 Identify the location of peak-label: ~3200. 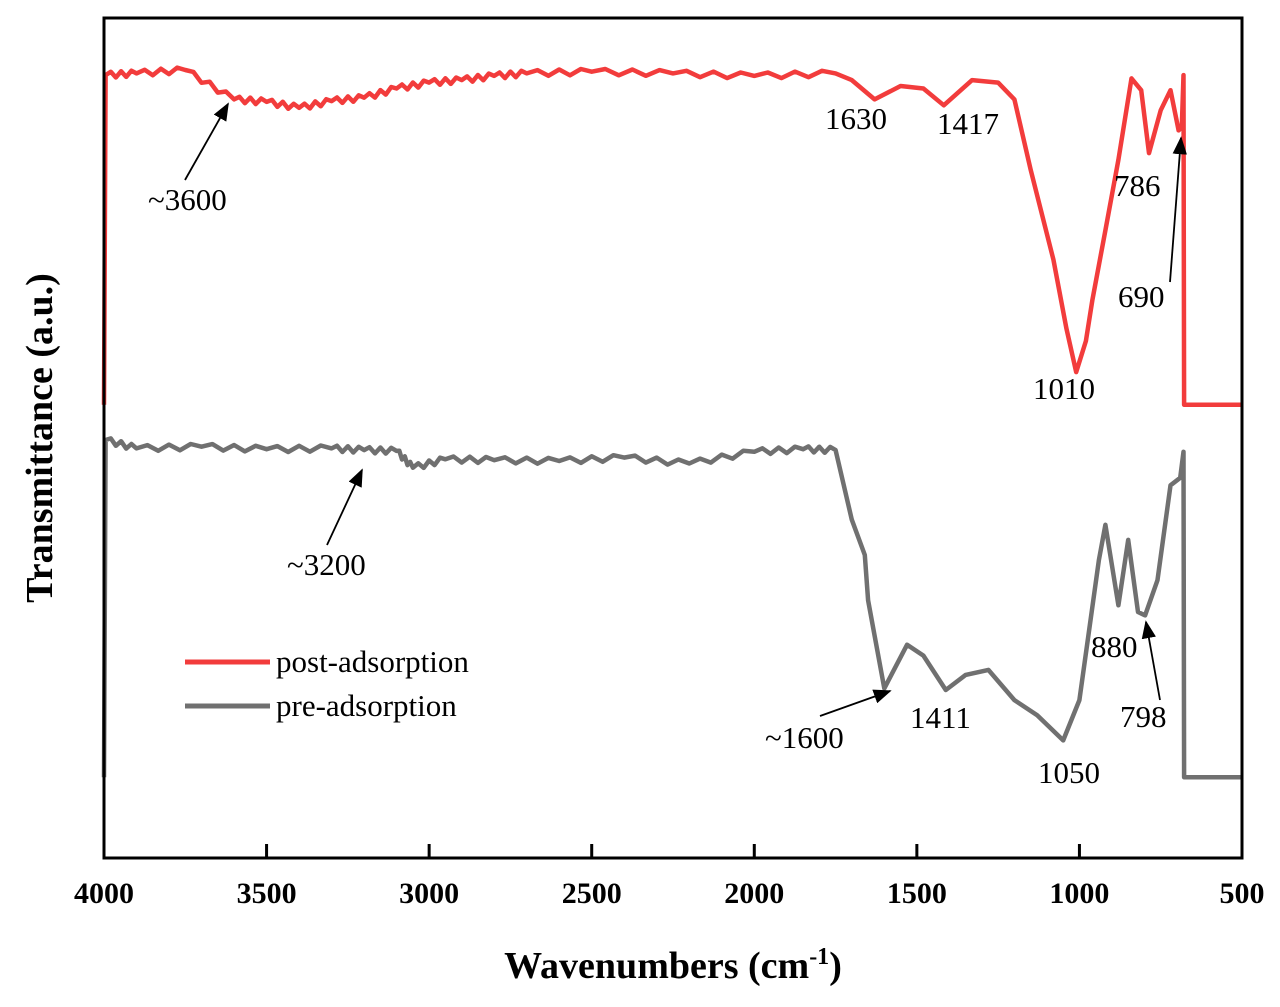
(326, 564).